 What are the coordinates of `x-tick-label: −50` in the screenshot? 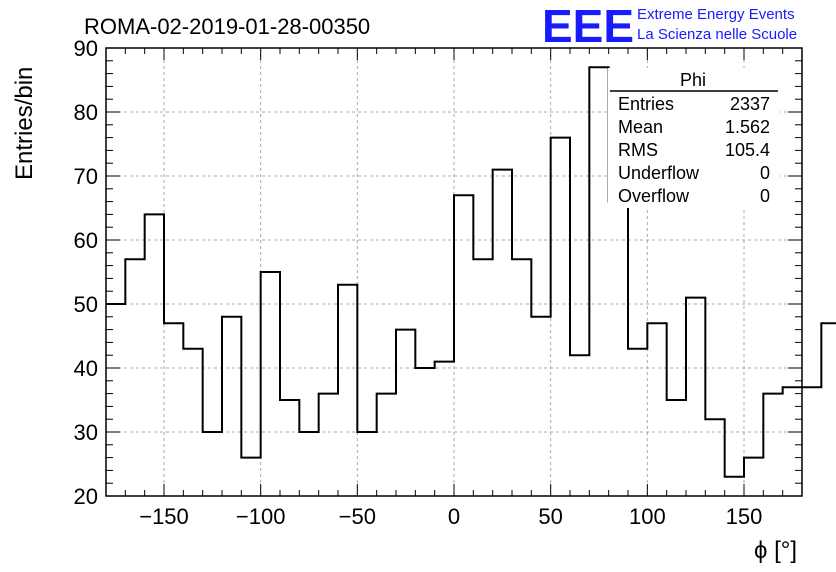 It's located at (357, 516).